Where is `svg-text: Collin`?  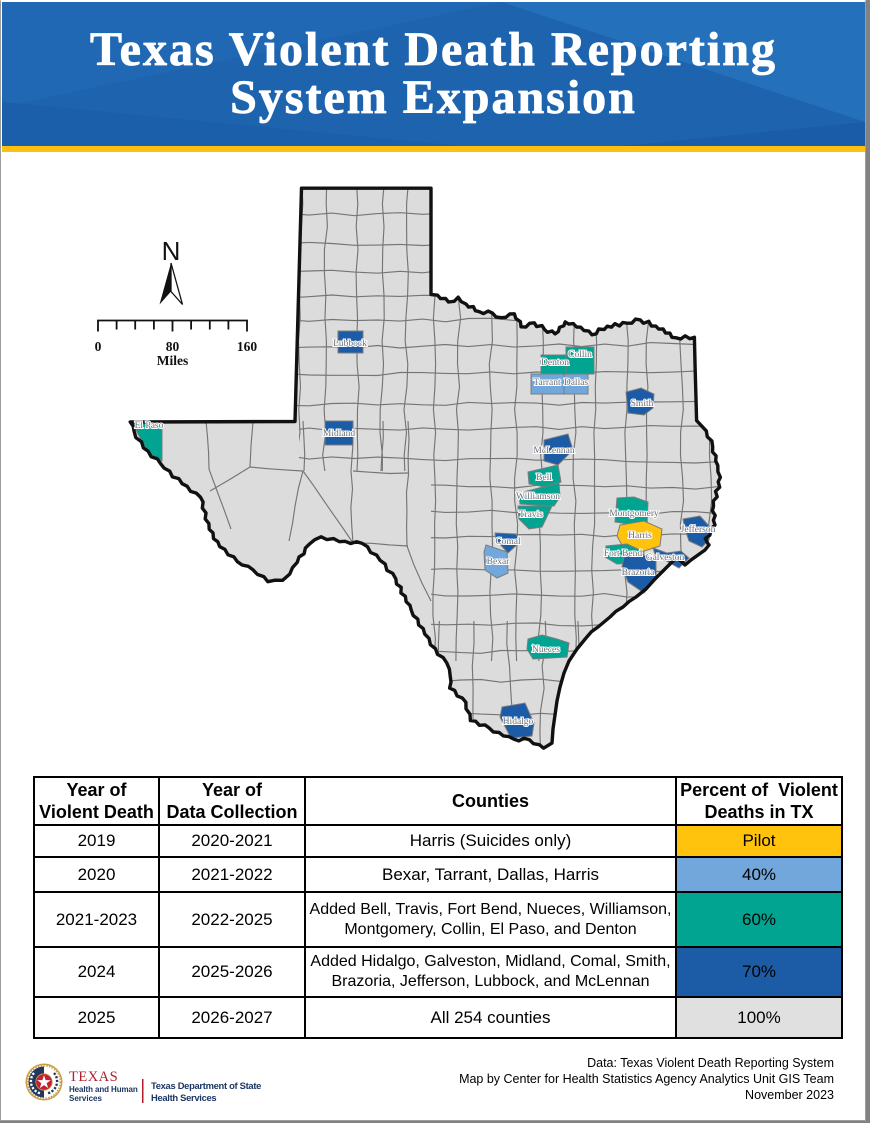 svg-text: Collin is located at coordinates (580, 355).